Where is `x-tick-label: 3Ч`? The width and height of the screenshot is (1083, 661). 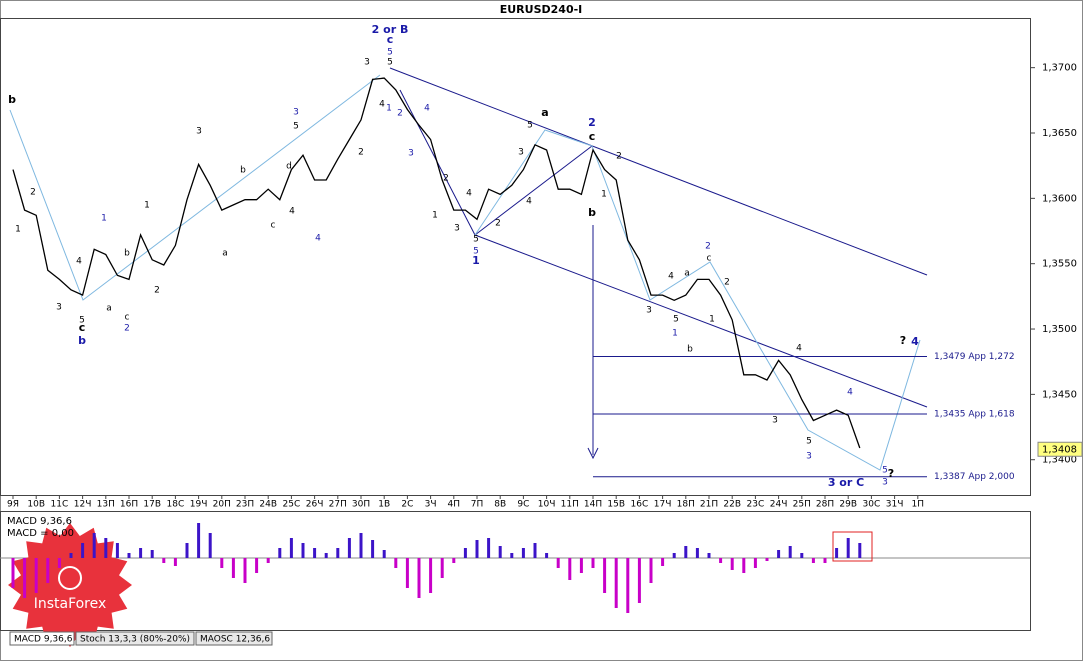
x-tick-label: 3Ч is located at coordinates (431, 505).